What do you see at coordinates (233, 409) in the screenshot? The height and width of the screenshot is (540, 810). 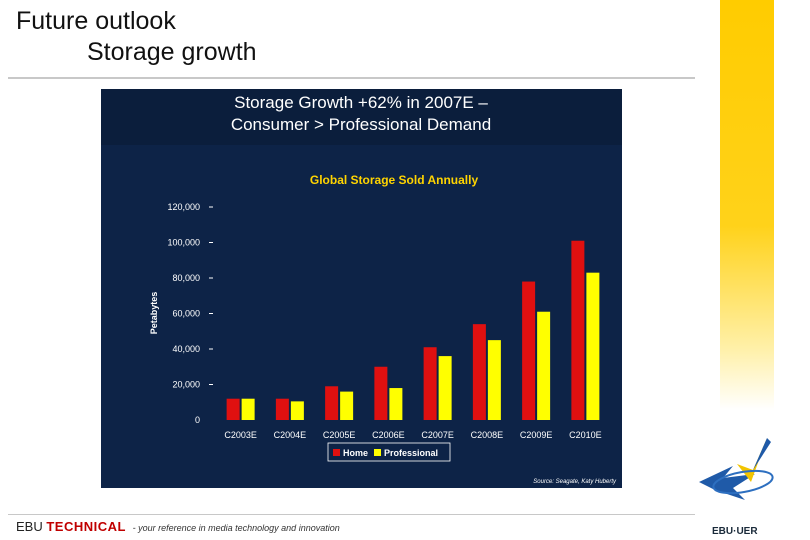 I see `bar-home-c2003e` at bounding box center [233, 409].